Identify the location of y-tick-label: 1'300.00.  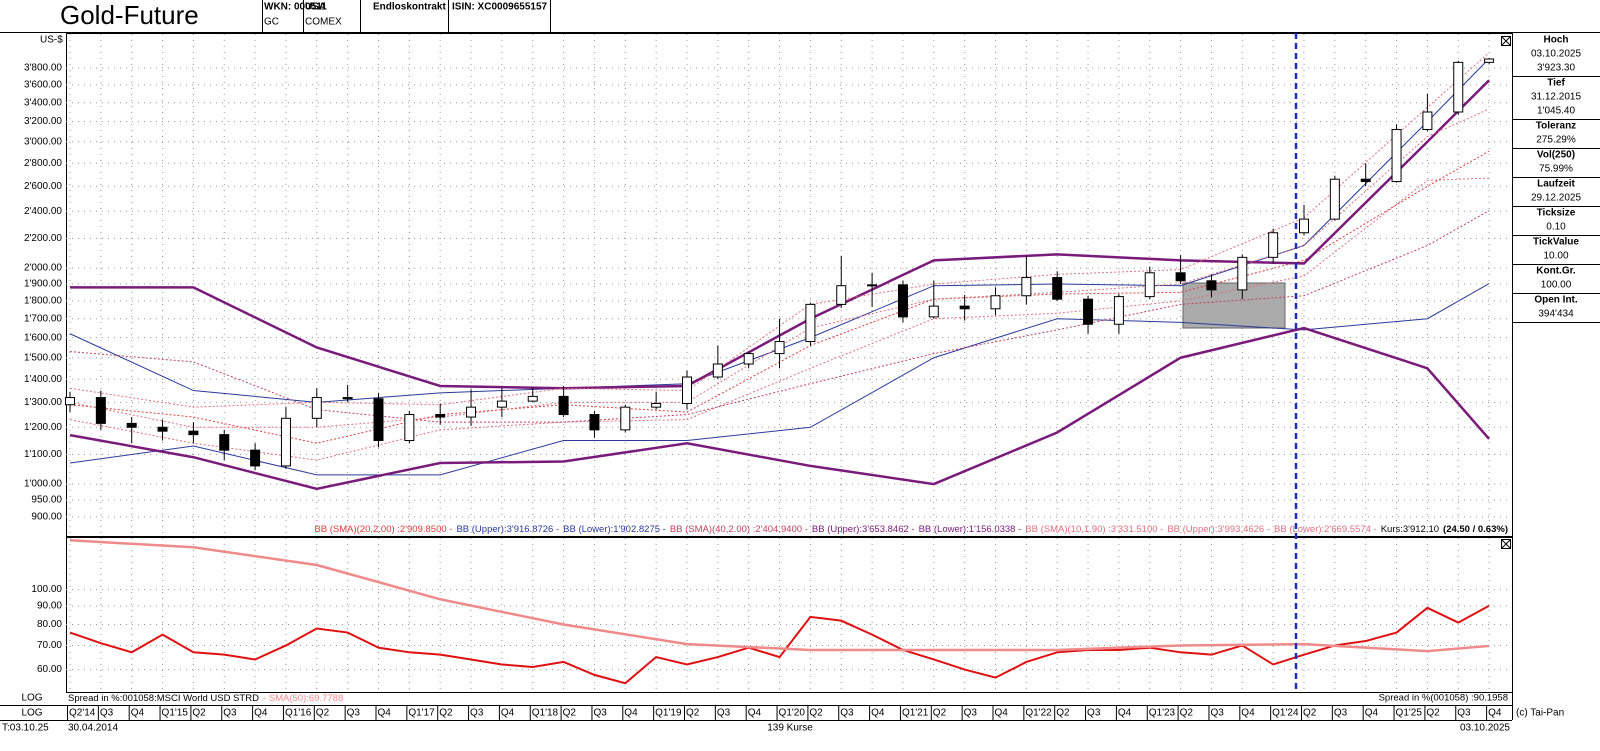
(43, 402).